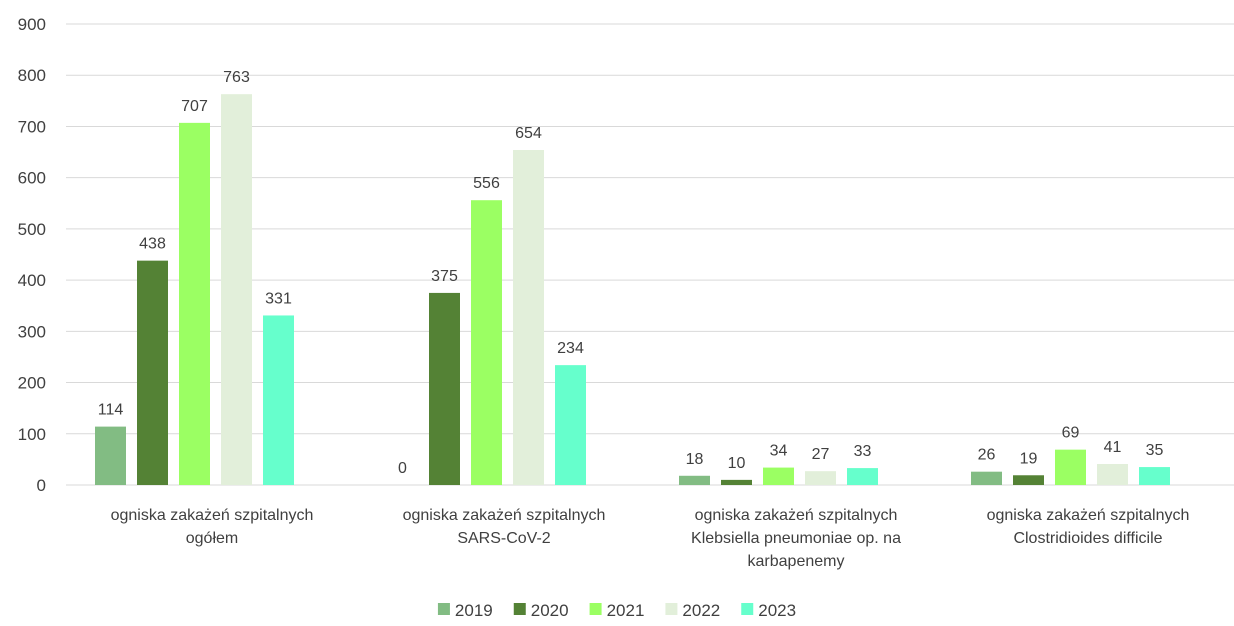 This screenshot has height=626, width=1234. What do you see at coordinates (32, 24) in the screenshot?
I see `y-tick-label: 900` at bounding box center [32, 24].